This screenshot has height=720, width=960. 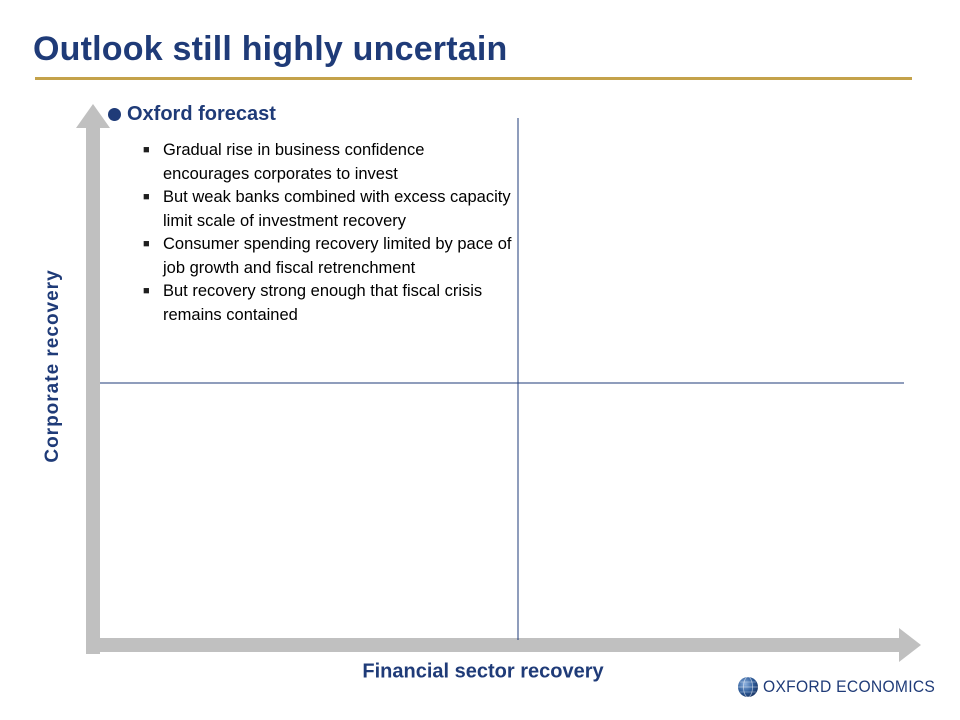 I want to click on page-title: Outlook still highly uncertain, so click(x=270, y=49).